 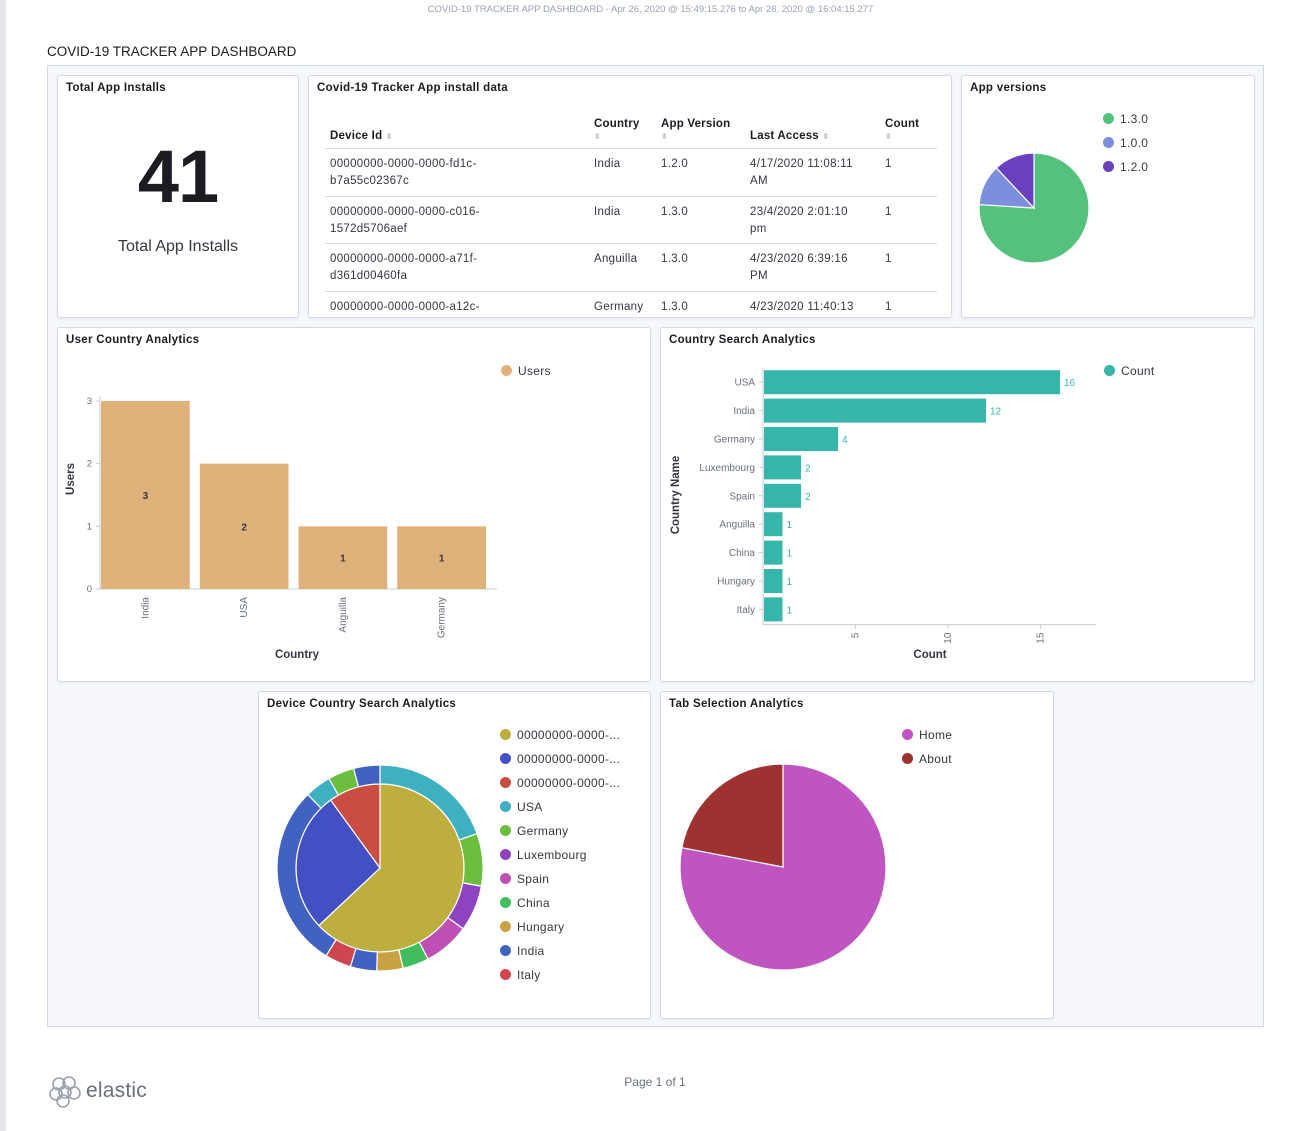 What do you see at coordinates (366, 776) in the screenshot?
I see `outer-ring-slice` at bounding box center [366, 776].